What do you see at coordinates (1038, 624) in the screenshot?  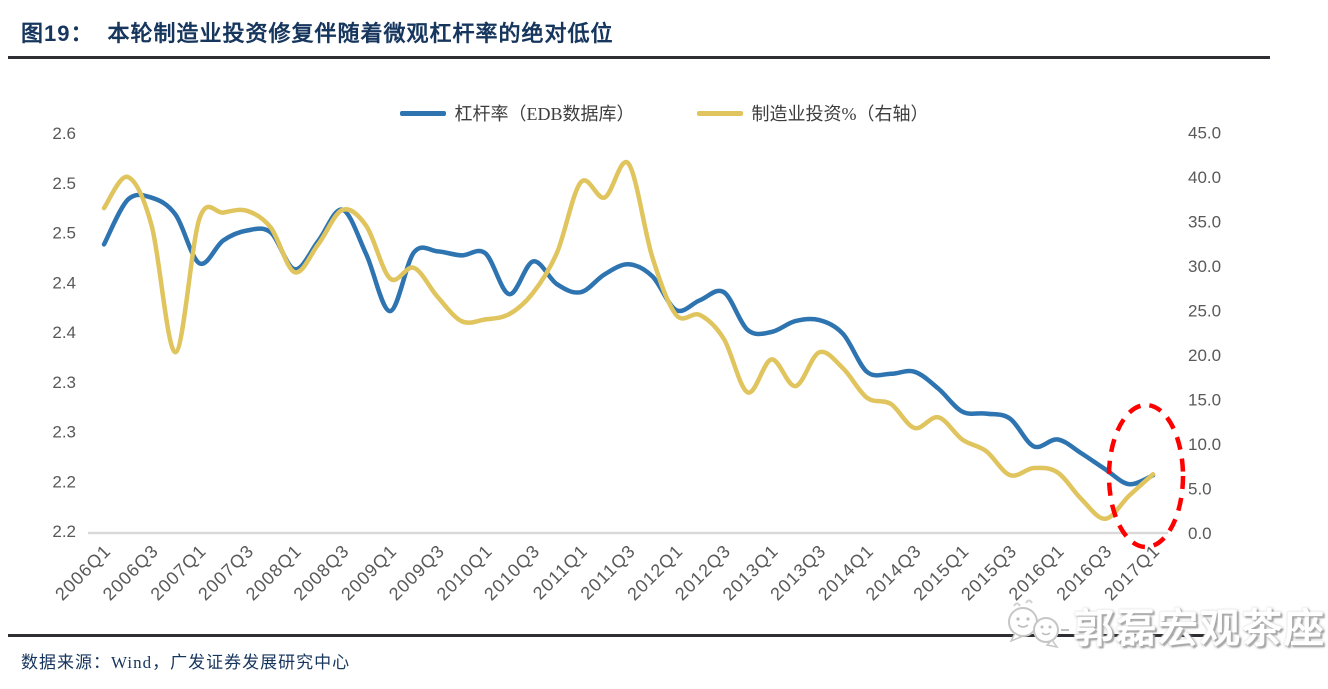 I see `wechat-icon` at bounding box center [1038, 624].